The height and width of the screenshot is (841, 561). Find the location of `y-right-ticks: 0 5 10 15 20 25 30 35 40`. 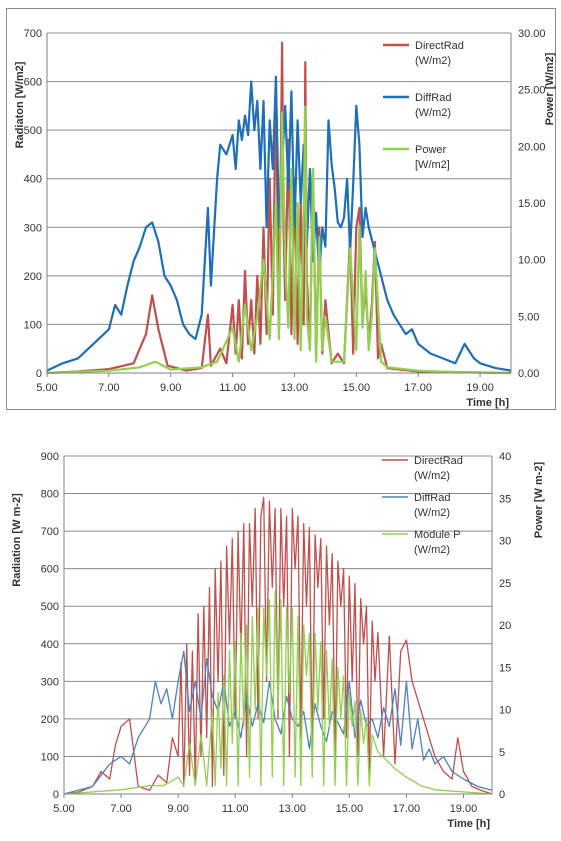

y-right-ticks: 0 5 10 15 20 25 30 35 40 is located at coordinates (505, 626).